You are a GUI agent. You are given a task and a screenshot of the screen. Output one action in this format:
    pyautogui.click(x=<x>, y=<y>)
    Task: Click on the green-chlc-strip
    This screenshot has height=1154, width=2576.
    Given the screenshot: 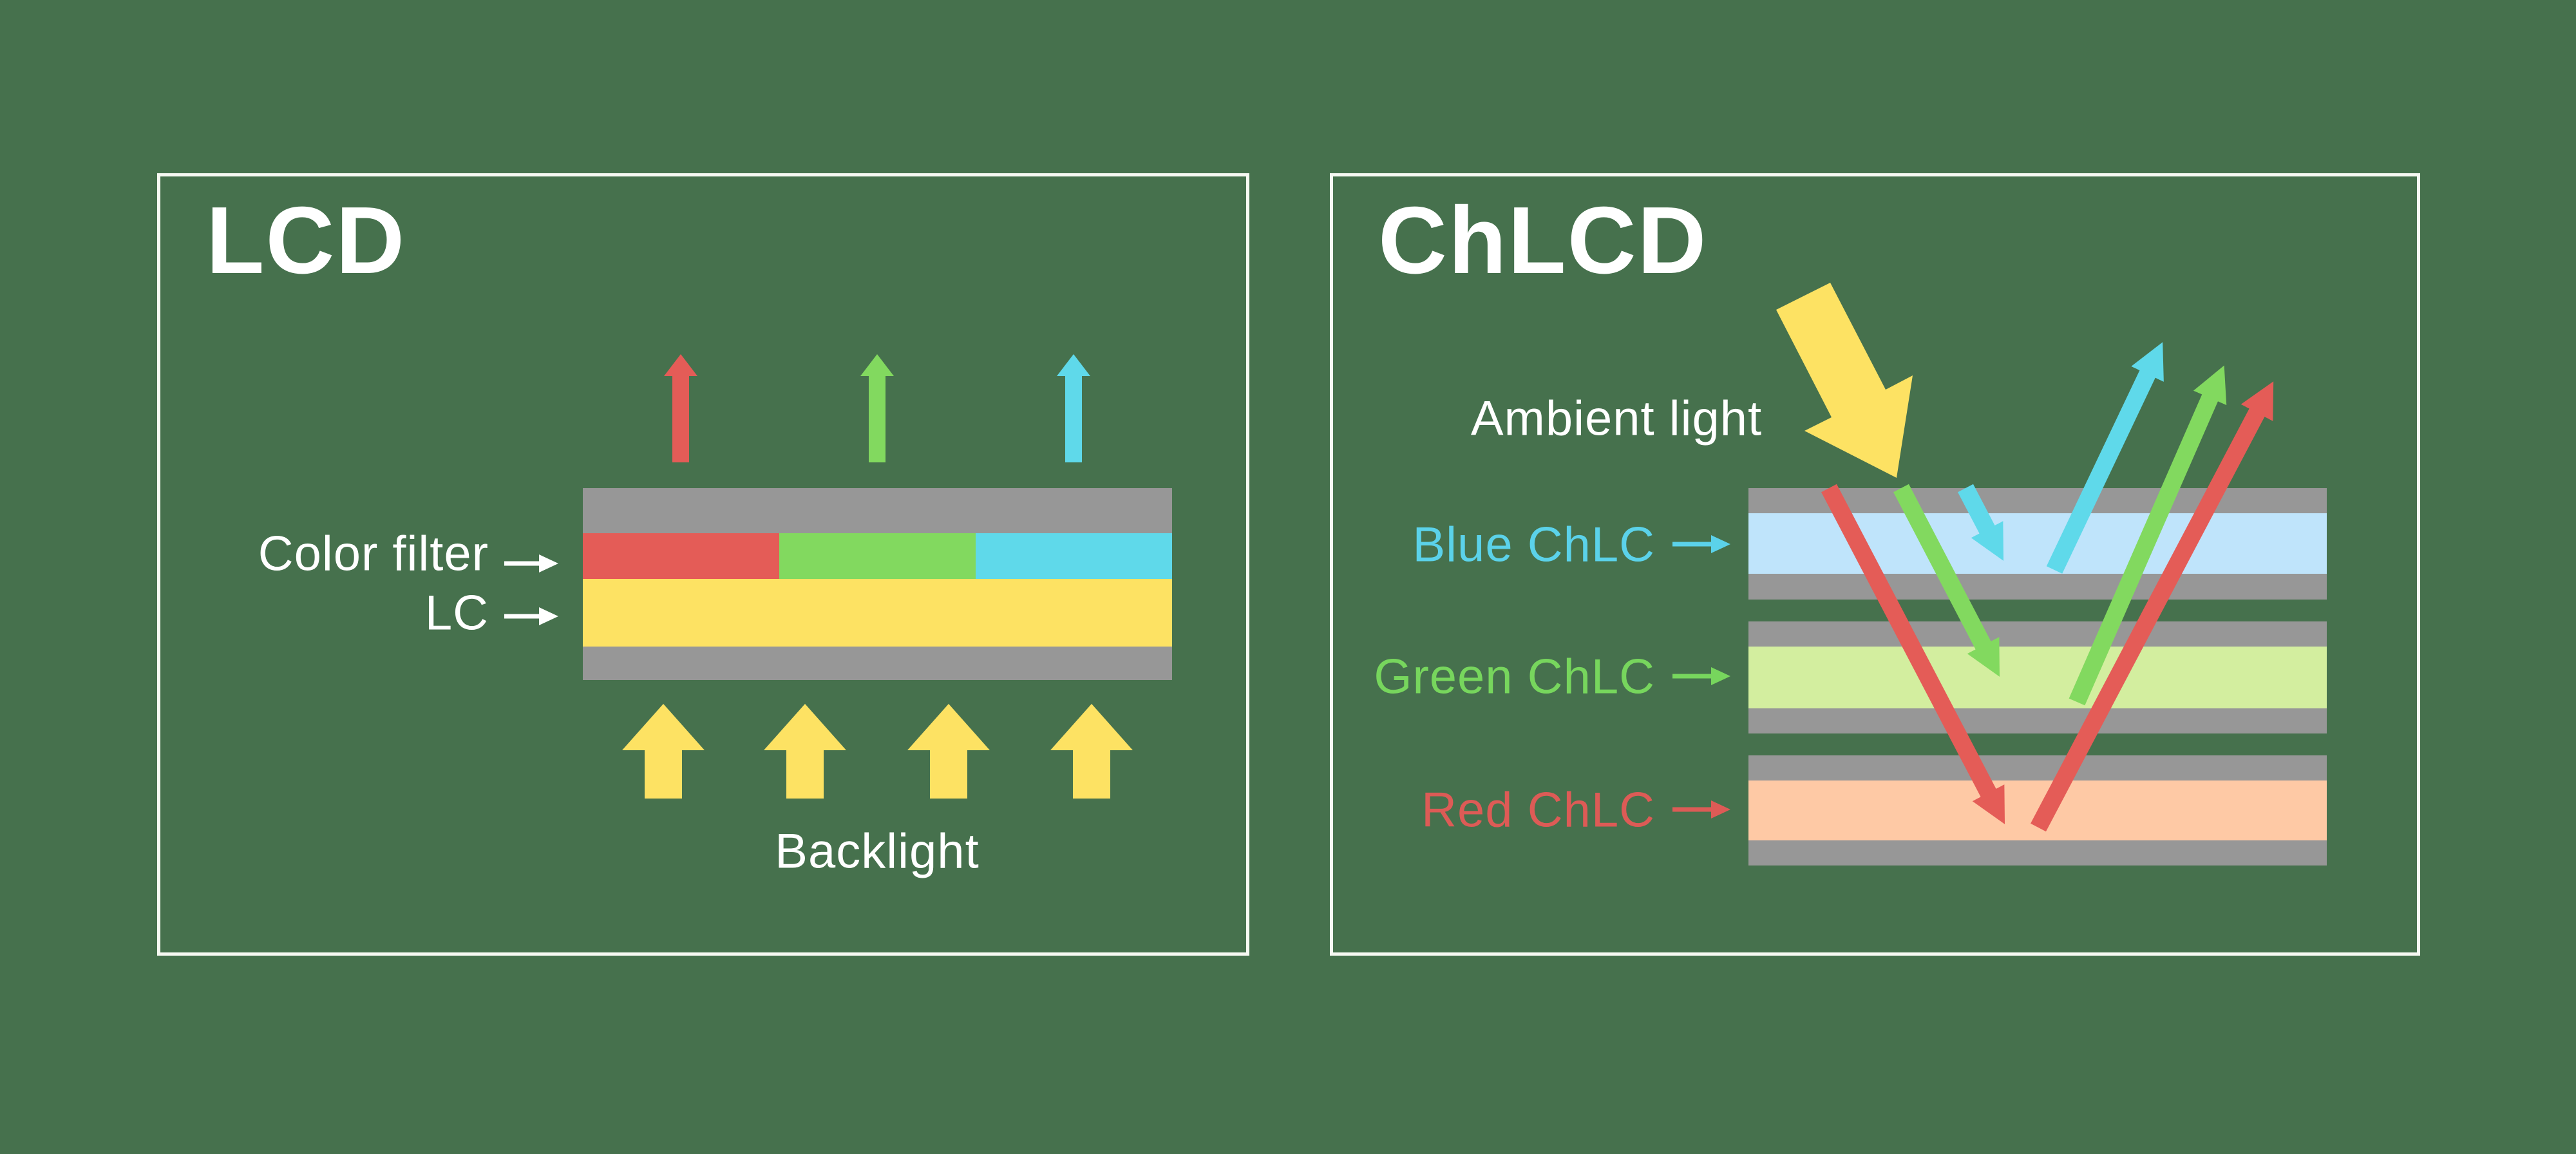 What is the action you would take?
    pyautogui.click(x=2037, y=677)
    